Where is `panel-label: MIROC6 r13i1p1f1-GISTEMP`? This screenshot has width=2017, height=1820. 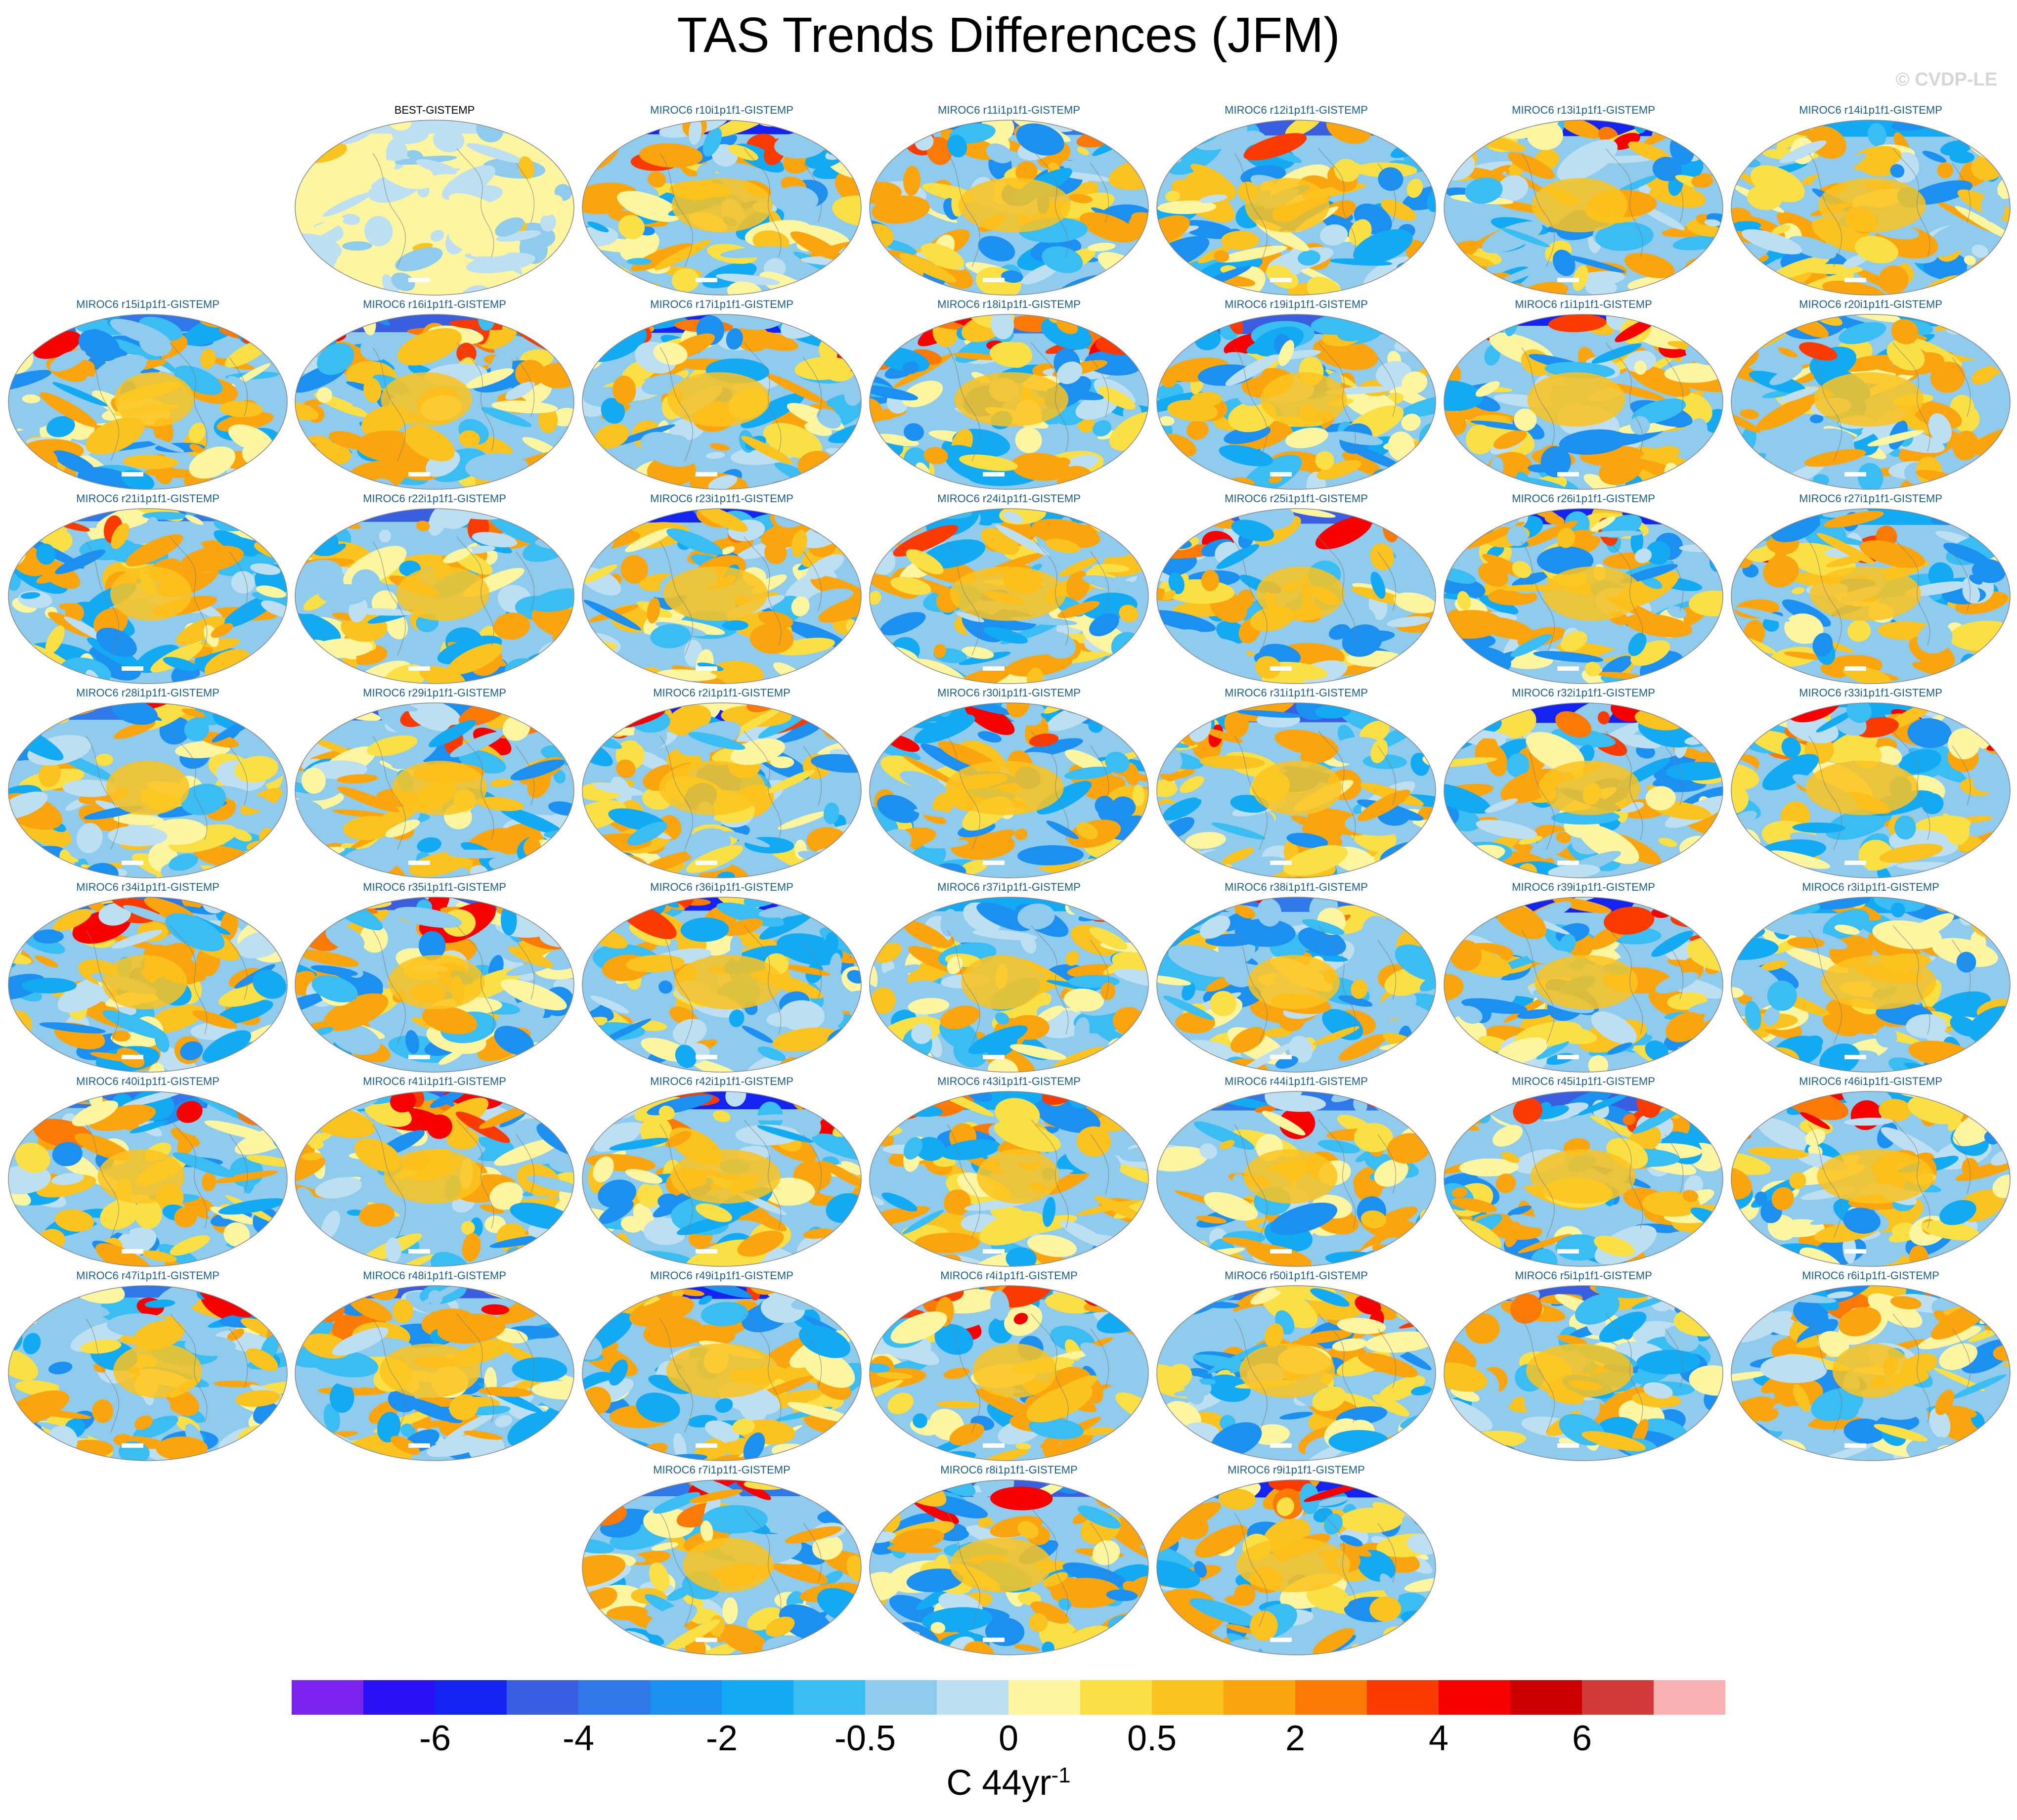
panel-label: MIROC6 r13i1p1f1-GISTEMP is located at coordinates (1583, 110).